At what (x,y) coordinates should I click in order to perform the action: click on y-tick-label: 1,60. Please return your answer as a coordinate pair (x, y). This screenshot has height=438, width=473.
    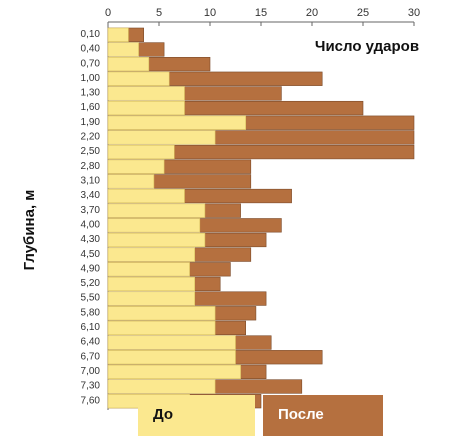
    Looking at the image, I should click on (91, 107).